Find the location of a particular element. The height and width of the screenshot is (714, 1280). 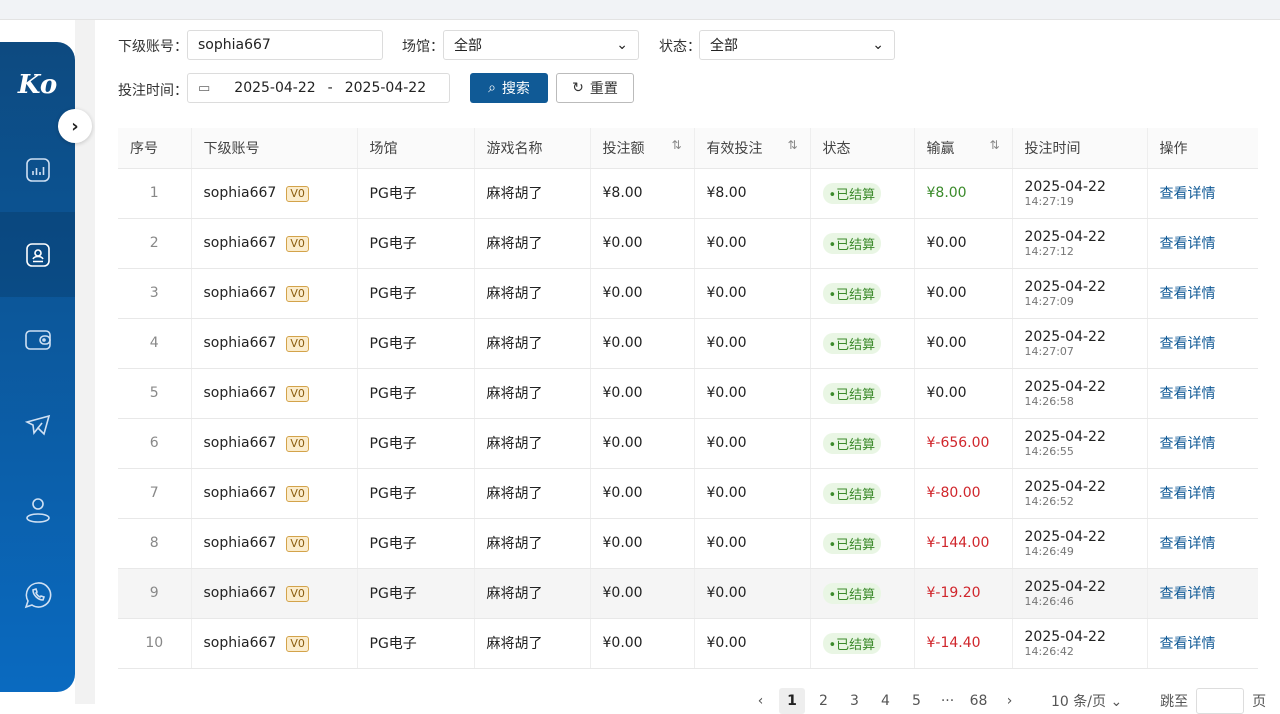

column-header: 投注额 ⇅ is located at coordinates (642, 148).